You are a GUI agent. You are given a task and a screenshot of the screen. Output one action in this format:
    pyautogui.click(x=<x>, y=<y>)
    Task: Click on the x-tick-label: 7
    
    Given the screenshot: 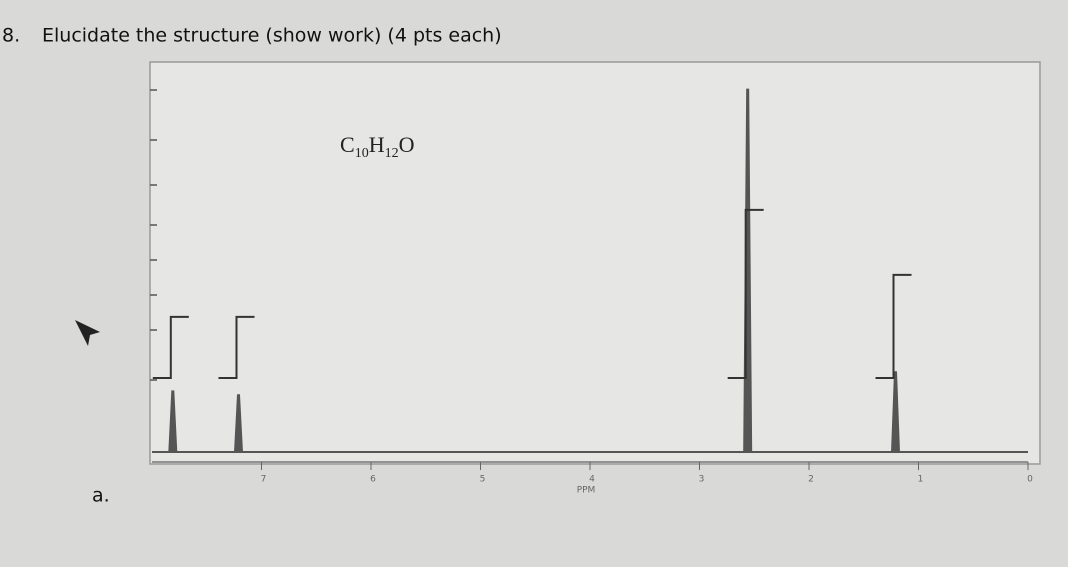 What is the action you would take?
    pyautogui.click(x=264, y=480)
    